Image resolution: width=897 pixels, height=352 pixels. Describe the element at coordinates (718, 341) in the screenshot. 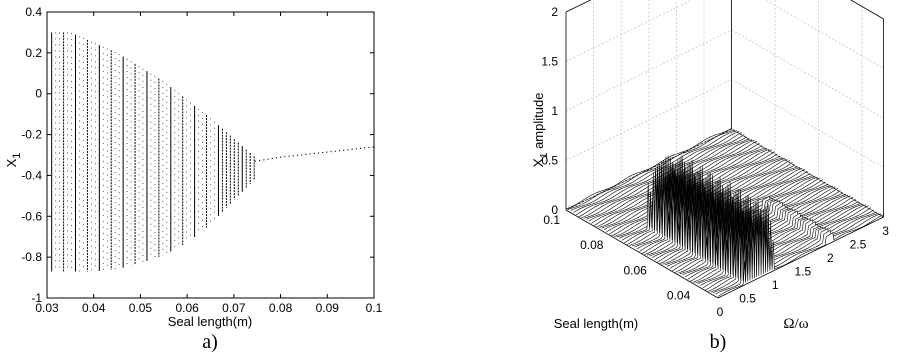

I see `caption-b: b)` at that location.